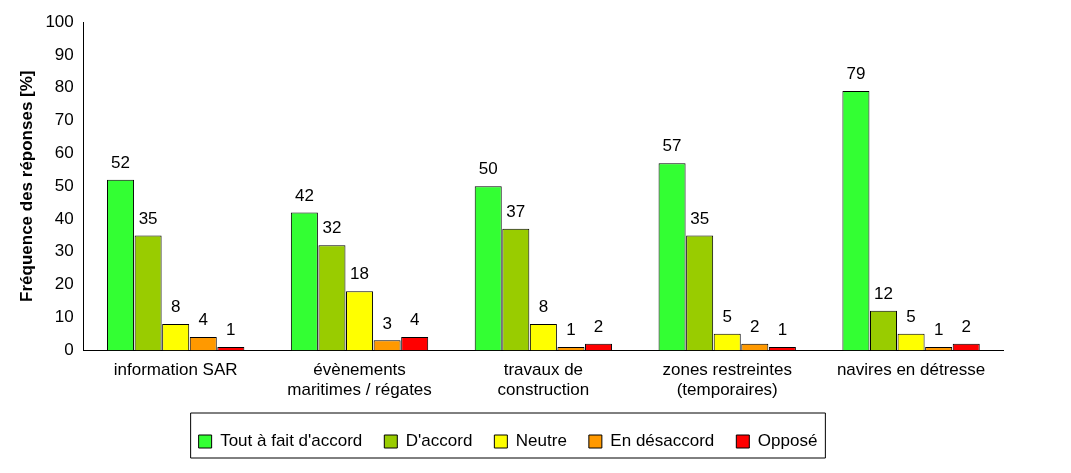 The image size is (1071, 473). Describe the element at coordinates (332, 228) in the screenshot. I see `data-label: 32` at that location.